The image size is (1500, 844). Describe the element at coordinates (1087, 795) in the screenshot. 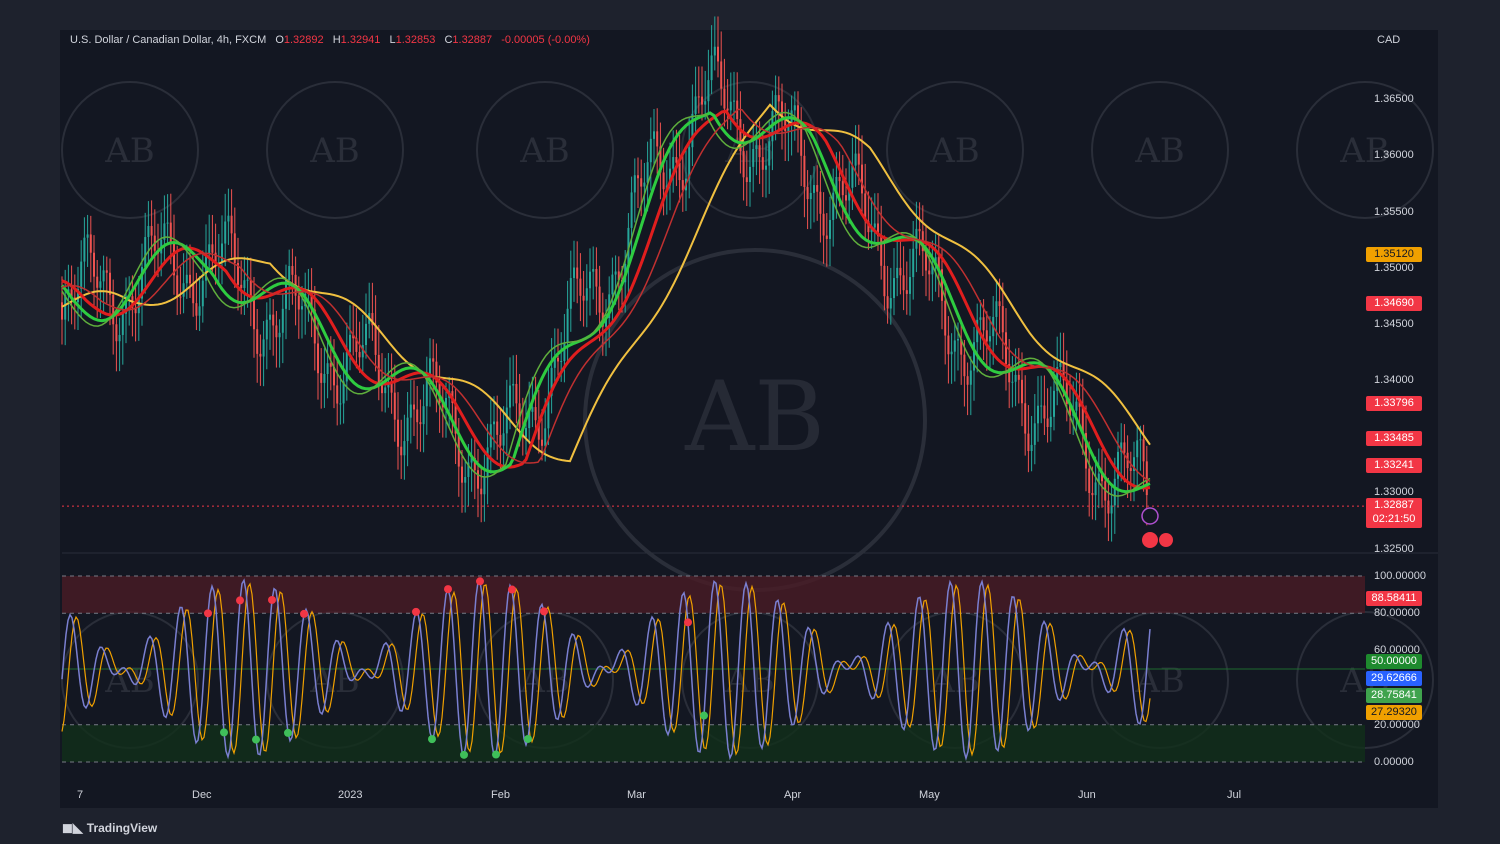

I see `x-axis-label: Jun` at that location.